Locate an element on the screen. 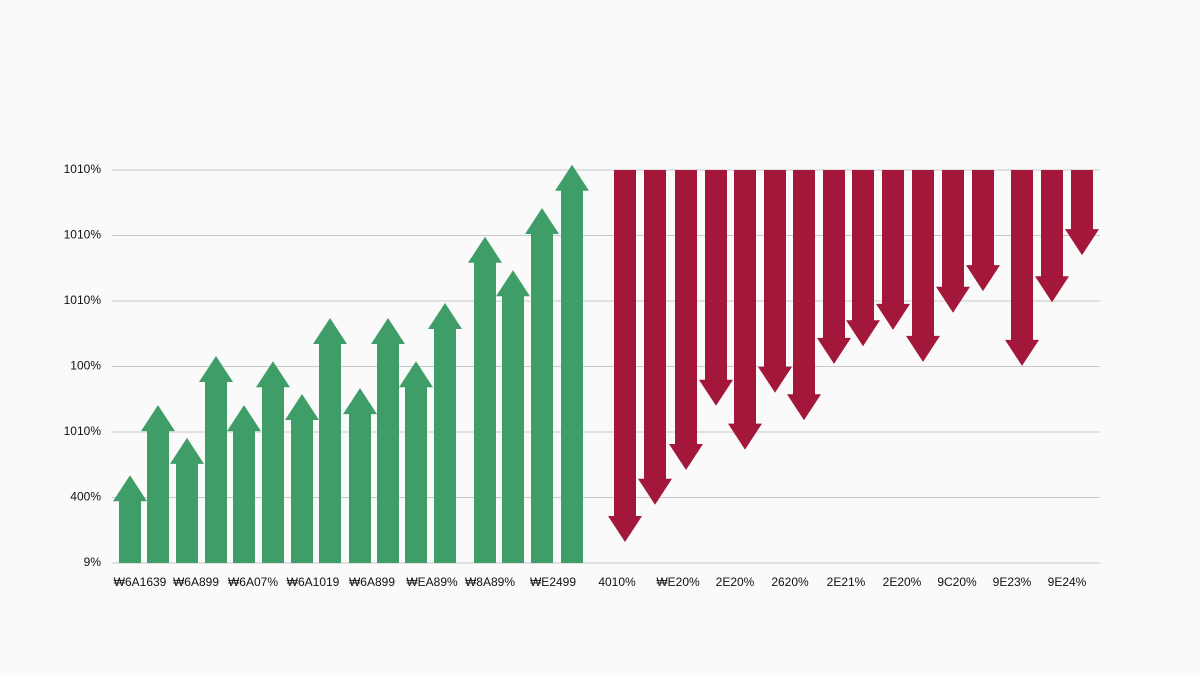 This screenshot has height=675, width=1200. x-label: ₩8A89% is located at coordinates (490, 582).